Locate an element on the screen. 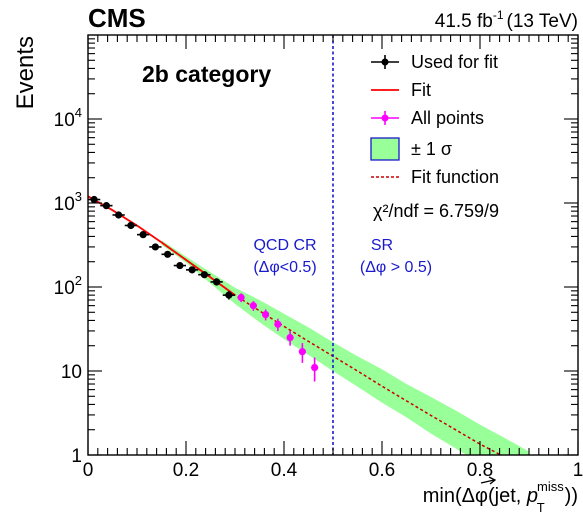 The image size is (583, 524). legend-entry-func: Fit function is located at coordinates (435, 177).